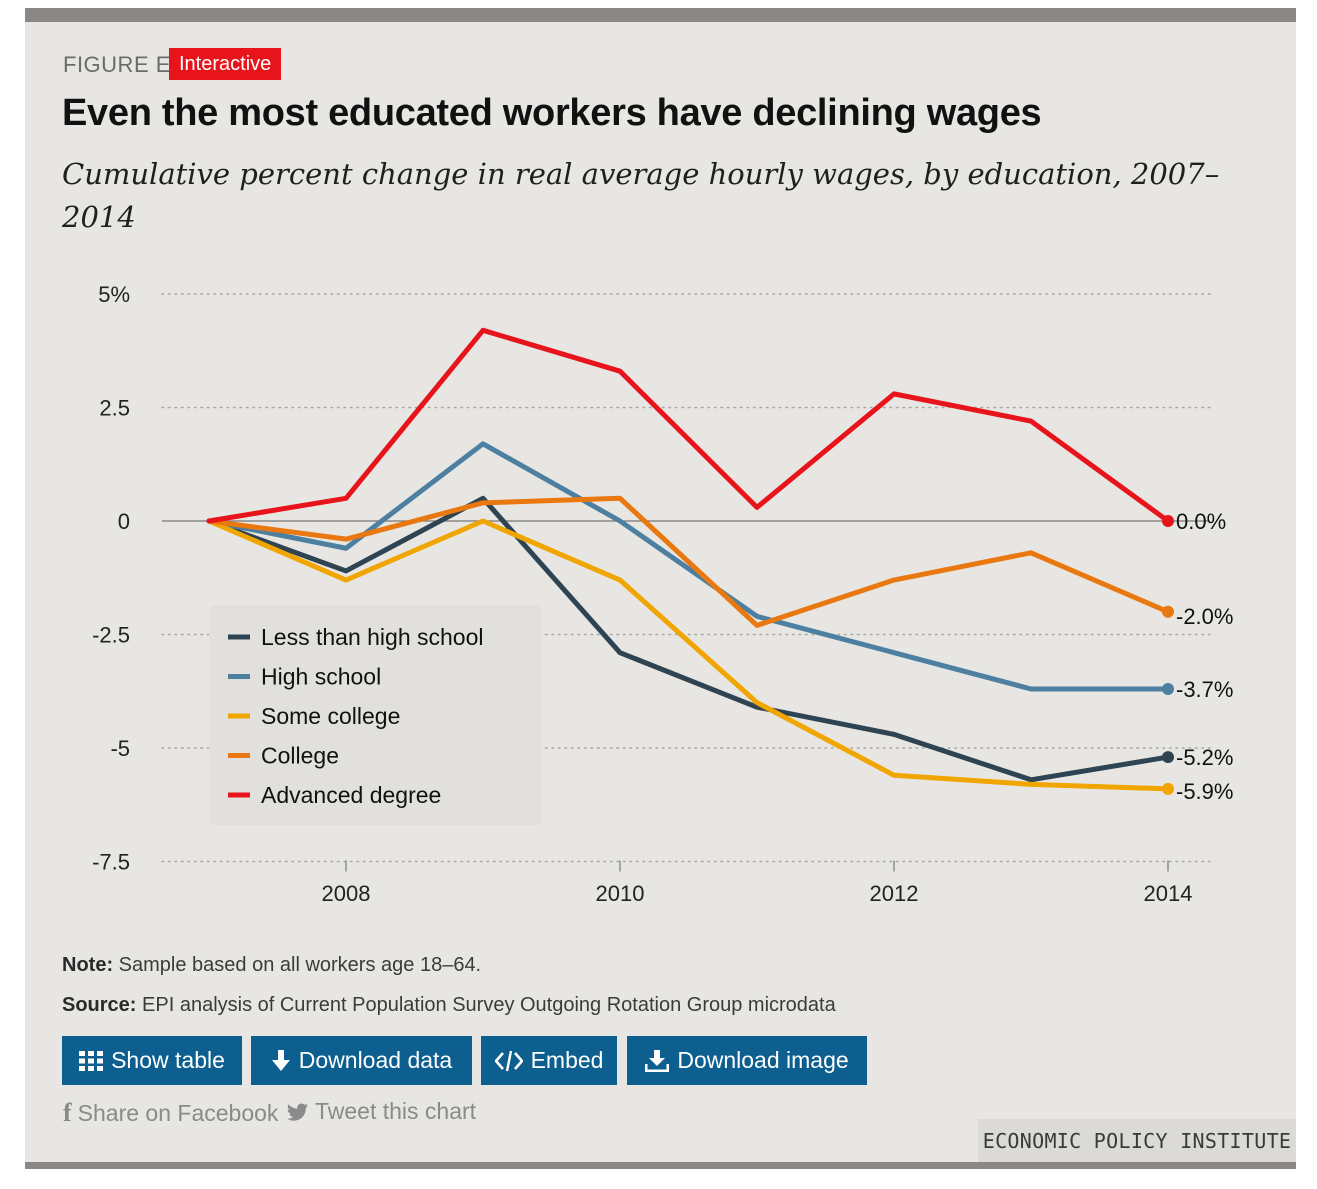 The image size is (1317, 1189). Describe the element at coordinates (396, 1111) in the screenshot. I see `tweet-label: Tweet this chart` at that location.